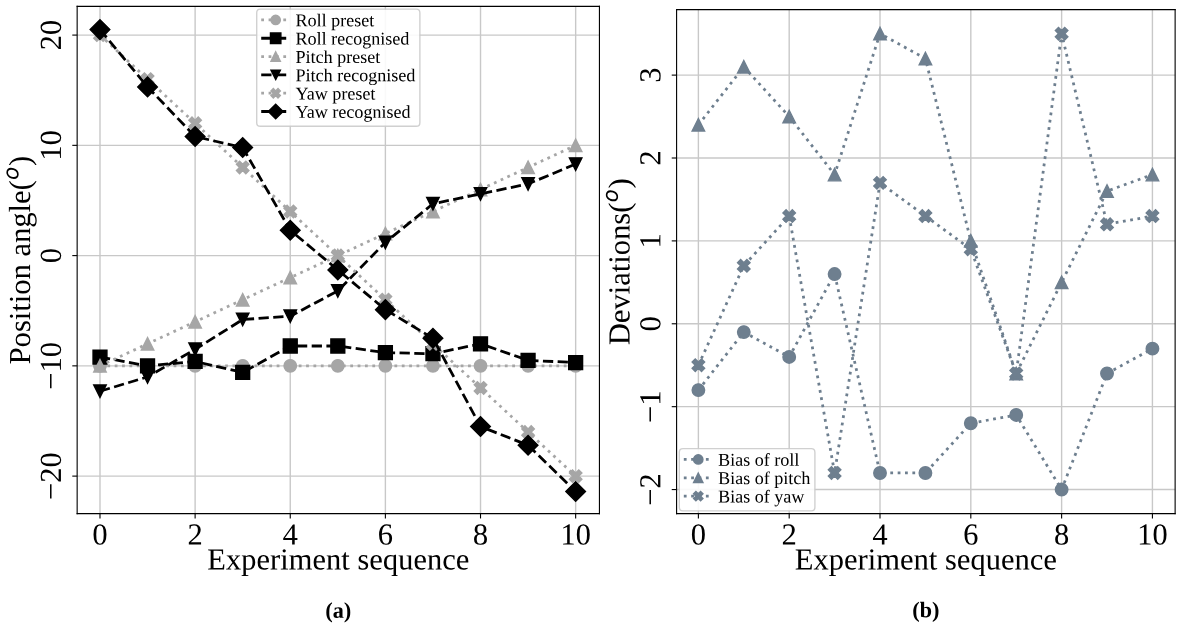  Describe the element at coordinates (758, 459) in the screenshot. I see `legend-label: Bias of roll` at that location.